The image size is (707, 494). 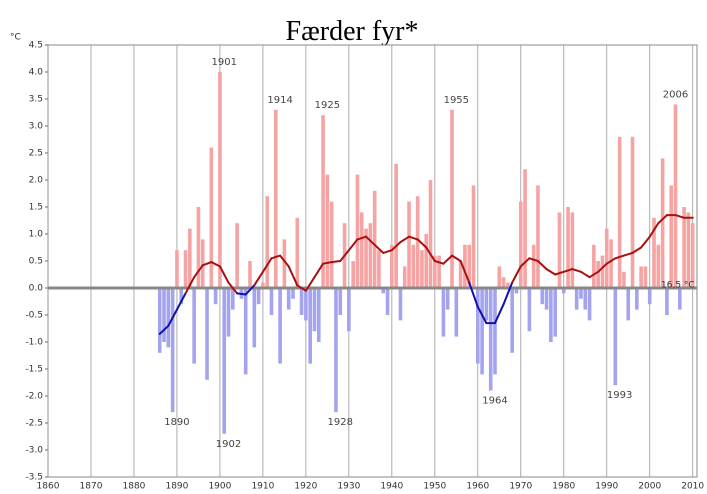 I want to click on x-tick-label: 1890, so click(x=176, y=487).